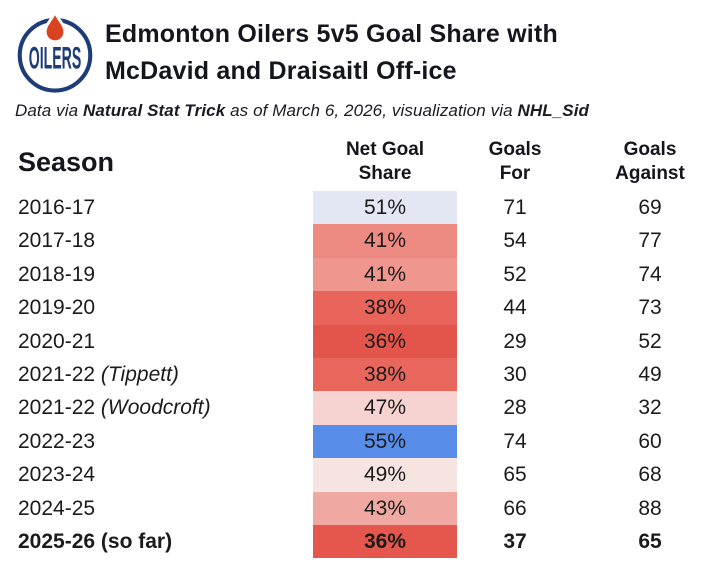 The image size is (727, 575). I want to click on net-goal-share-cell: 55%, so click(385, 441).